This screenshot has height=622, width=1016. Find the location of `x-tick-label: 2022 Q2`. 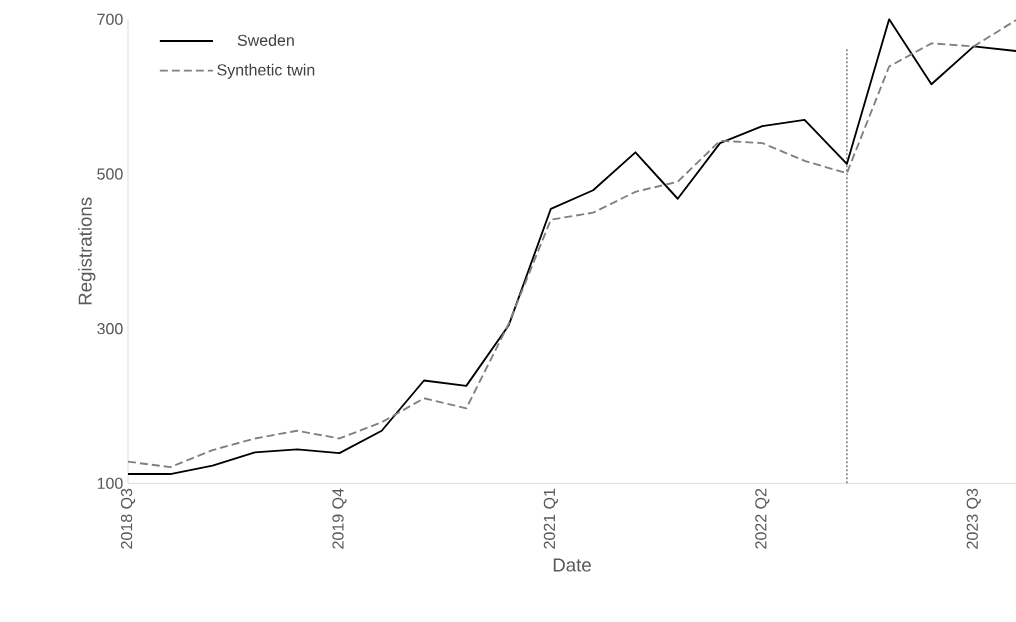

x-tick-label: 2022 Q2 is located at coordinates (762, 518).